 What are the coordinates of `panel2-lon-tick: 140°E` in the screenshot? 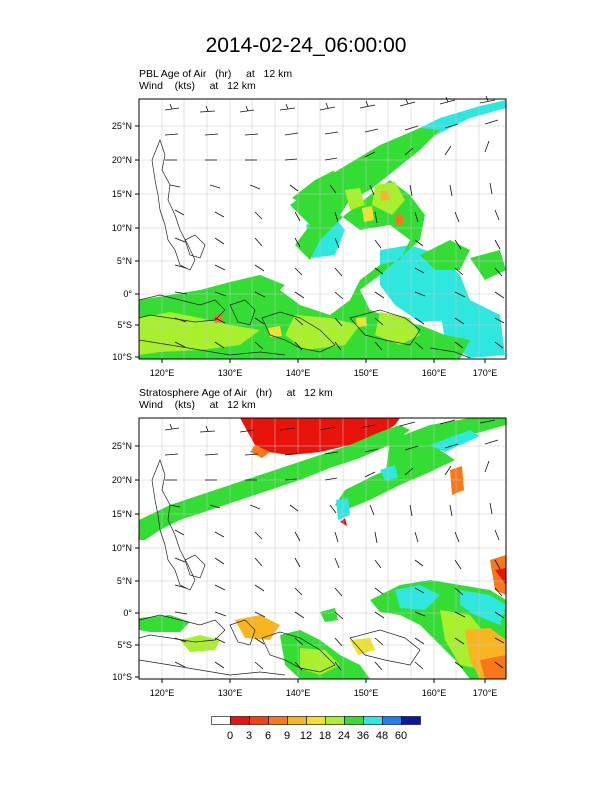 It's located at (298, 693).